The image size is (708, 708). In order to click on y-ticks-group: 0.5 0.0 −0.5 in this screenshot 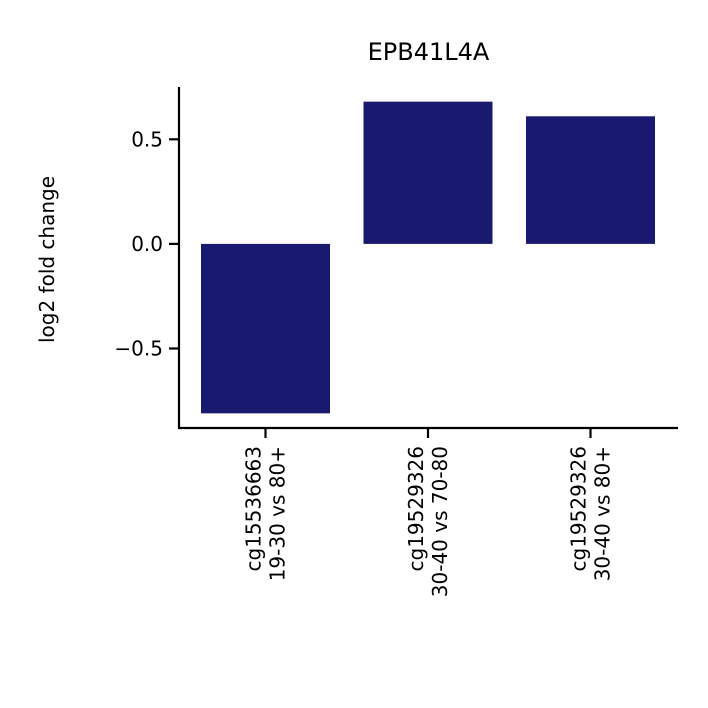, I will do `click(146, 244)`.